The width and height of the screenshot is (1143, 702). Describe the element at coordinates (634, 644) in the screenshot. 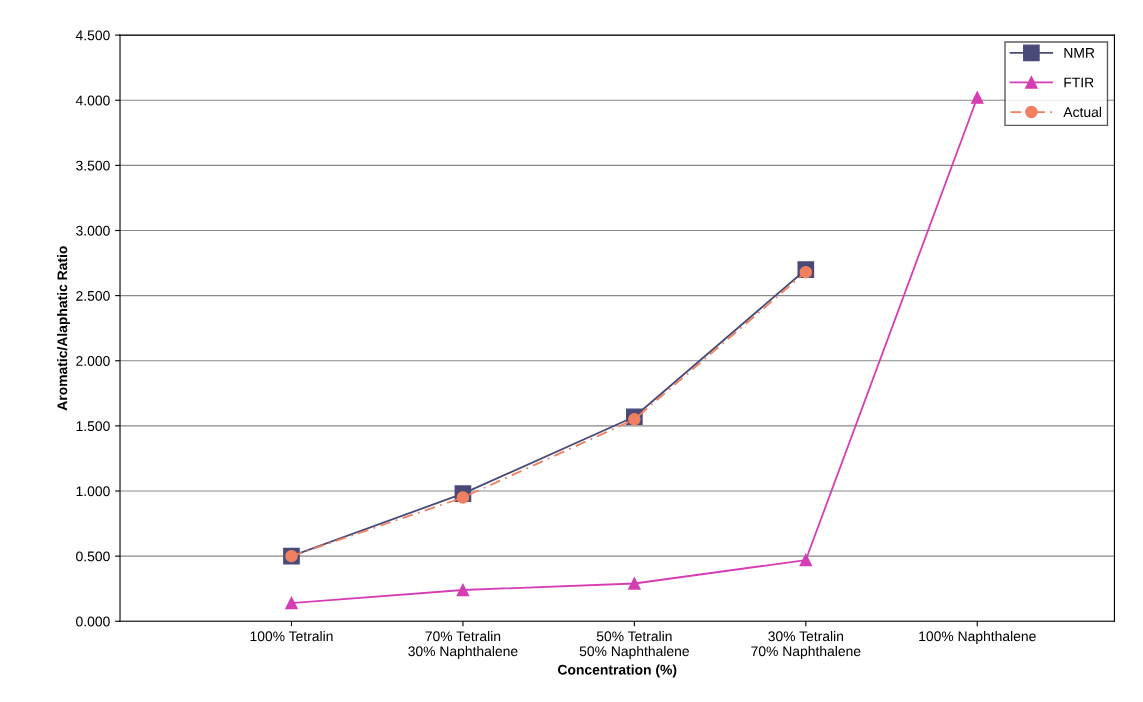

I see `x-tick-label: 50% Tetralin 50% Naphthalene` at that location.